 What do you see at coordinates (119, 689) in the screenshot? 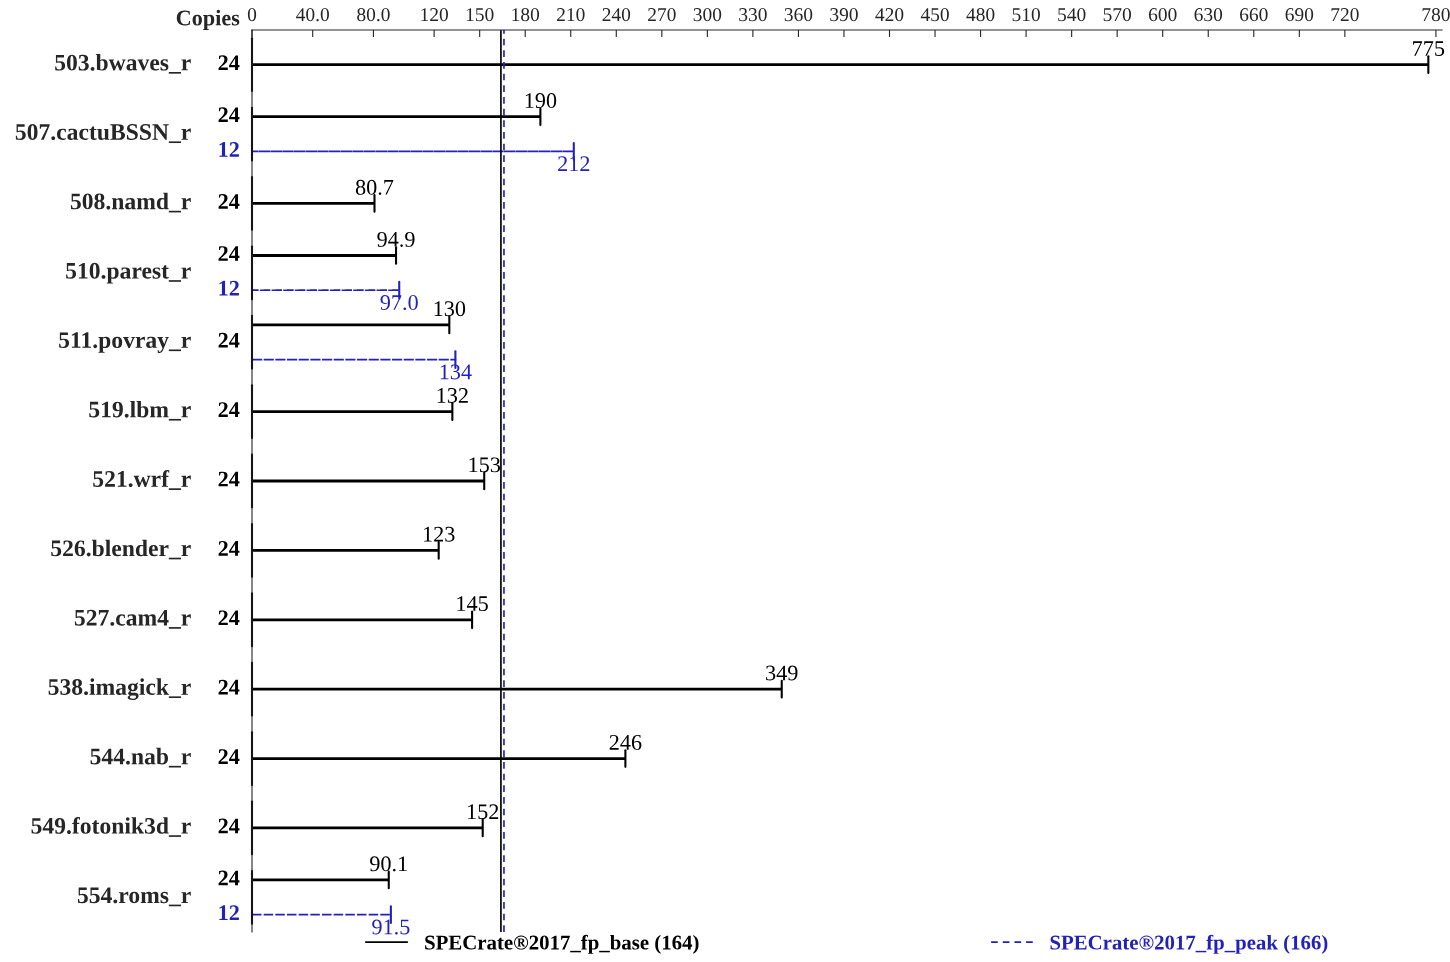
I see `y-tick-label: 538.imagick_r` at bounding box center [119, 689].